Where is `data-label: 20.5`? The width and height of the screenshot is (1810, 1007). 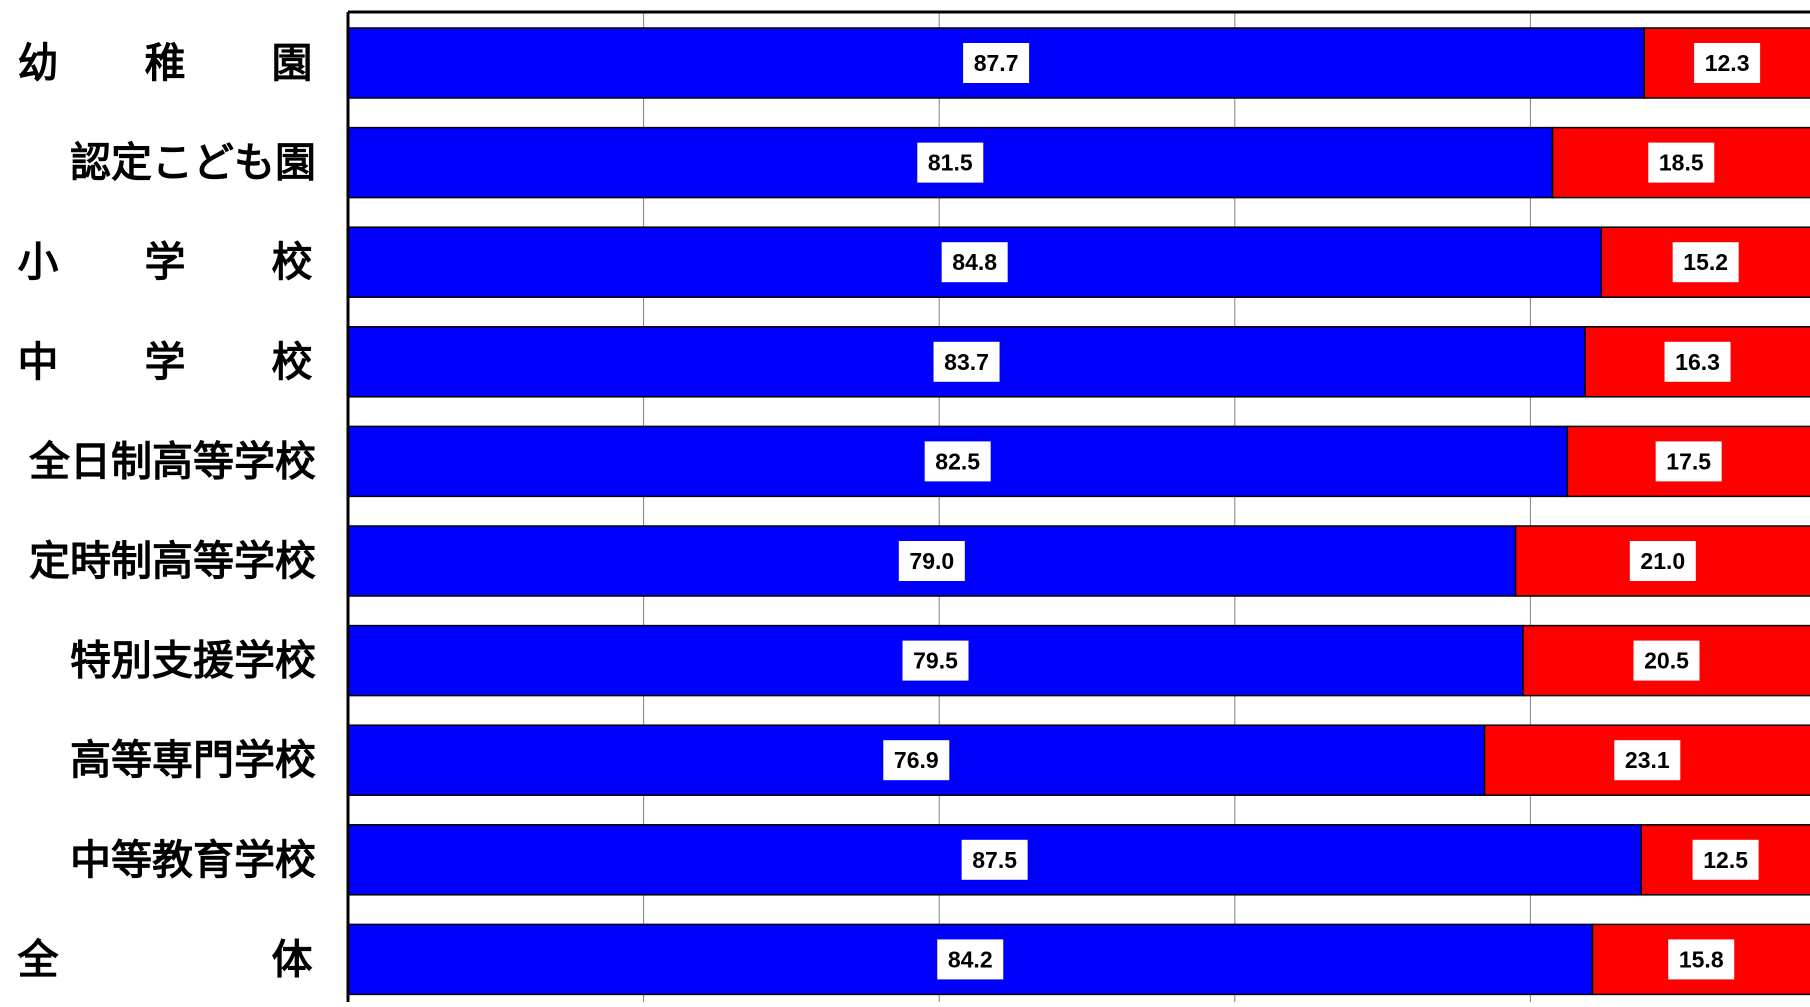 data-label: 20.5 is located at coordinates (1666, 661).